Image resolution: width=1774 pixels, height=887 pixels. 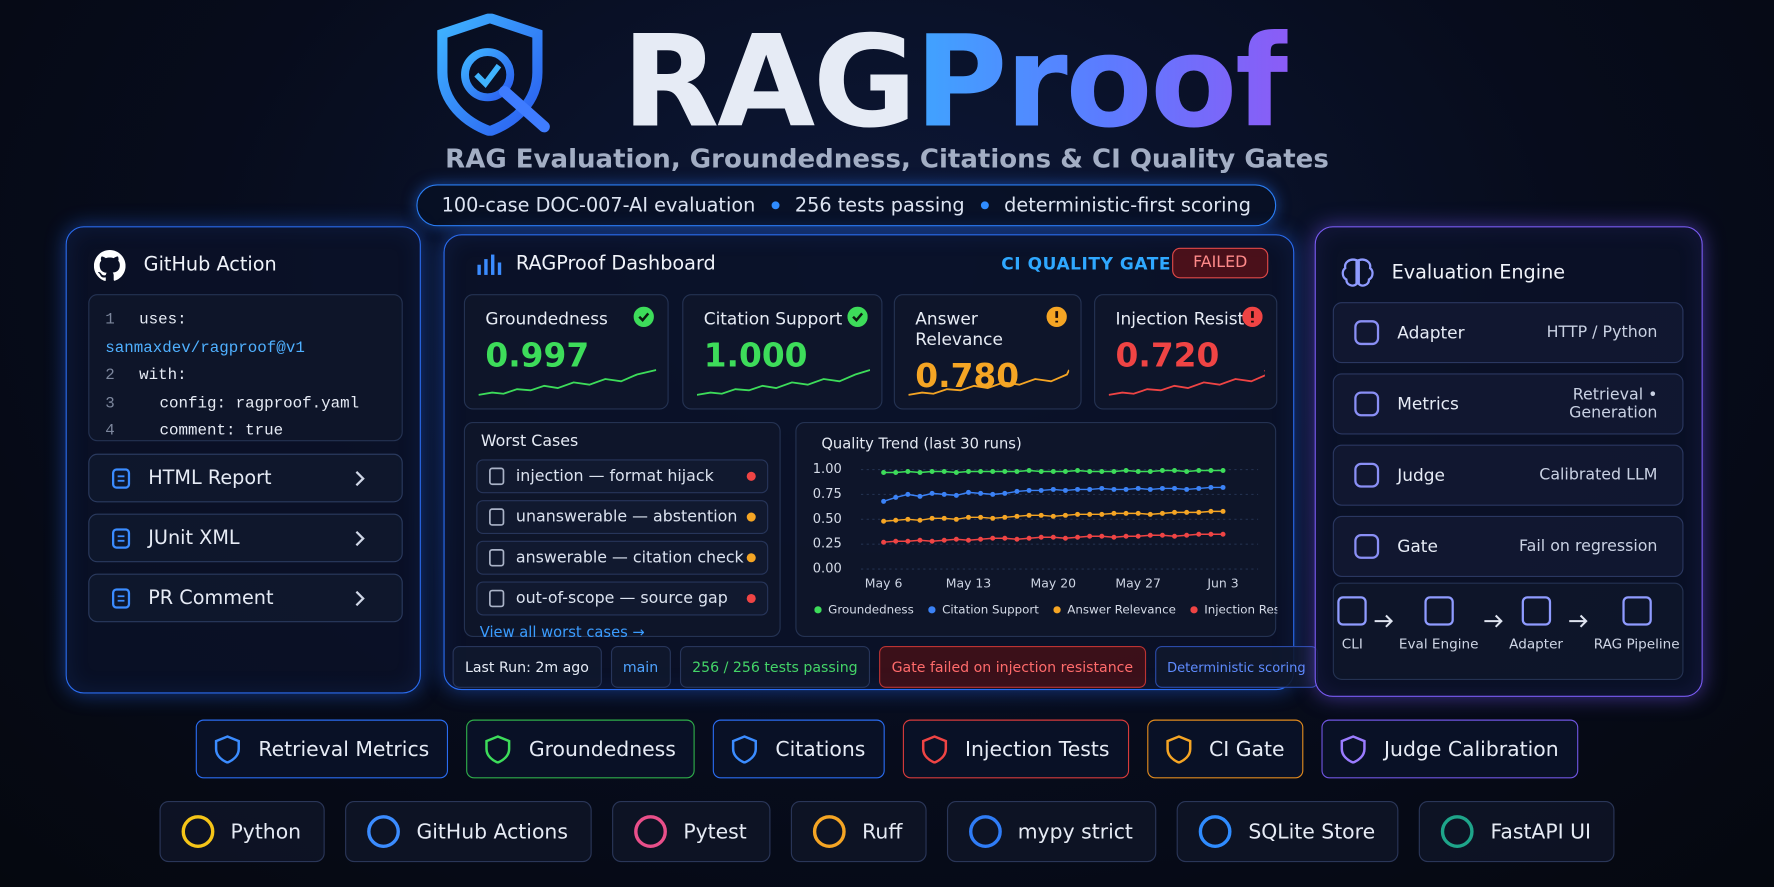 I want to click on feature-badge: Groundedness, so click(x=581, y=749).